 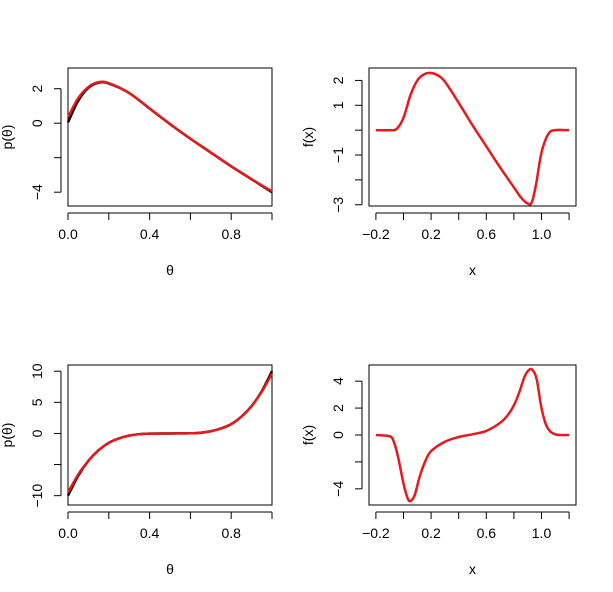 What do you see at coordinates (338, 105) in the screenshot?
I see `y-tick-label: 1` at bounding box center [338, 105].